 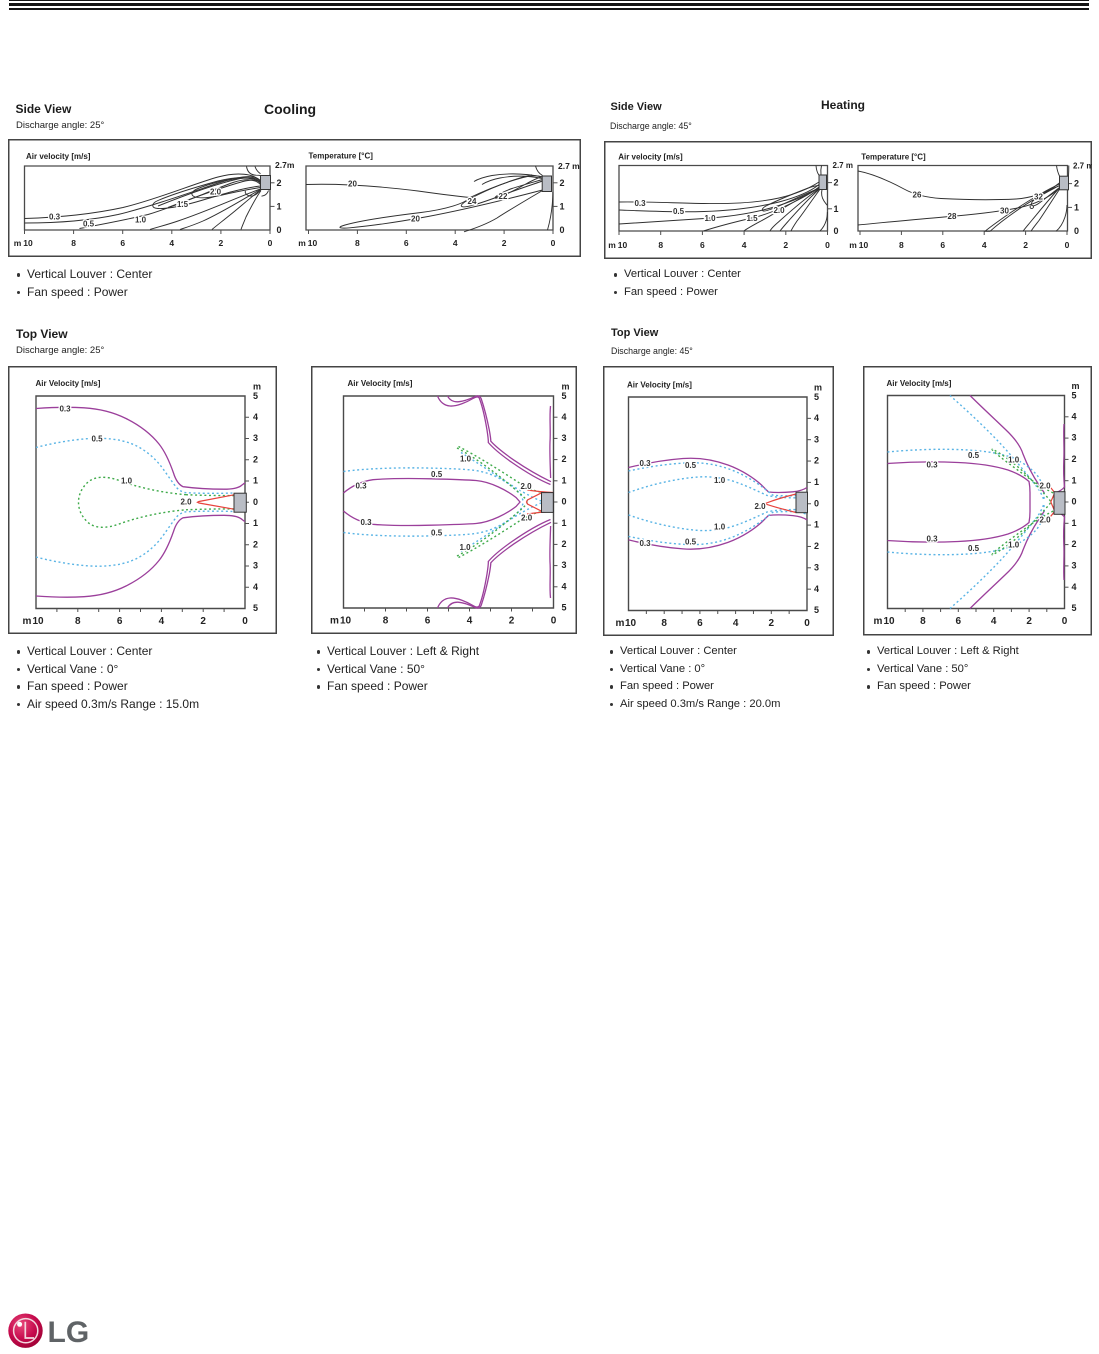 What do you see at coordinates (285, 165) in the screenshot?
I see `svg-text: 2.7m` at bounding box center [285, 165].